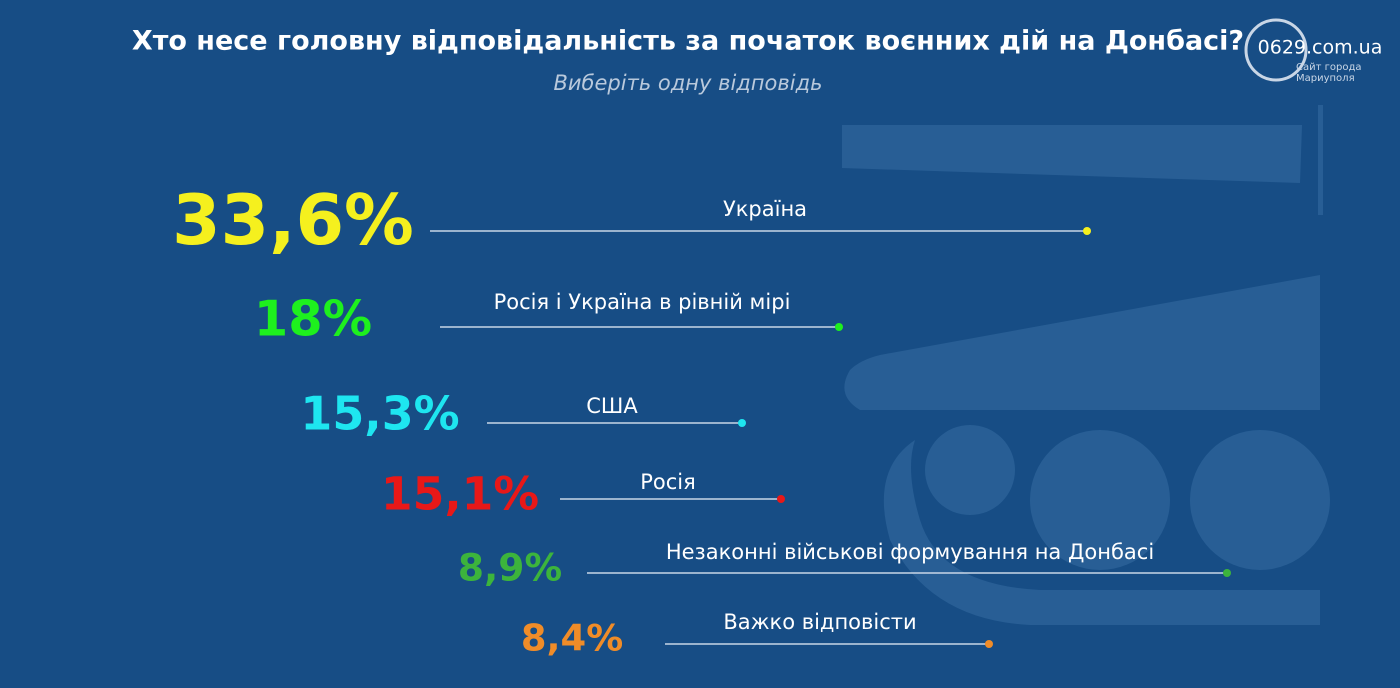 This screenshot has width=1400, height=688. I want to click on value-label: 8,4%, so click(572, 638).